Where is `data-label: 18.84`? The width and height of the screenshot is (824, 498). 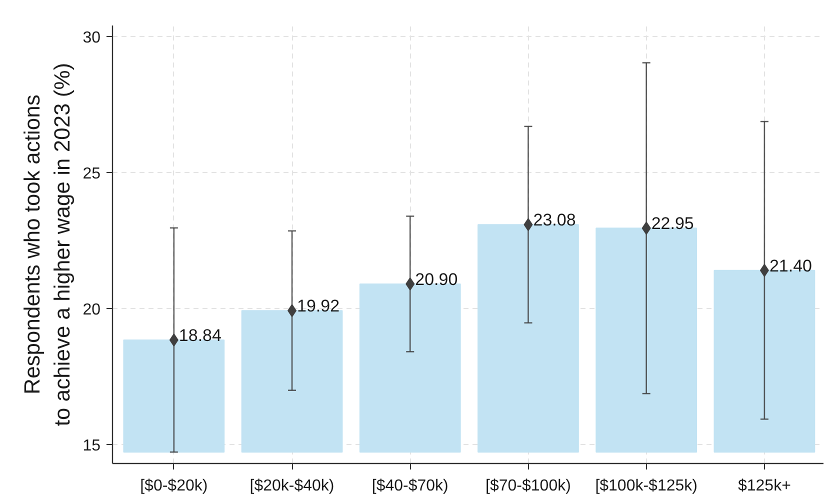
data-label: 18.84 is located at coordinates (200, 335).